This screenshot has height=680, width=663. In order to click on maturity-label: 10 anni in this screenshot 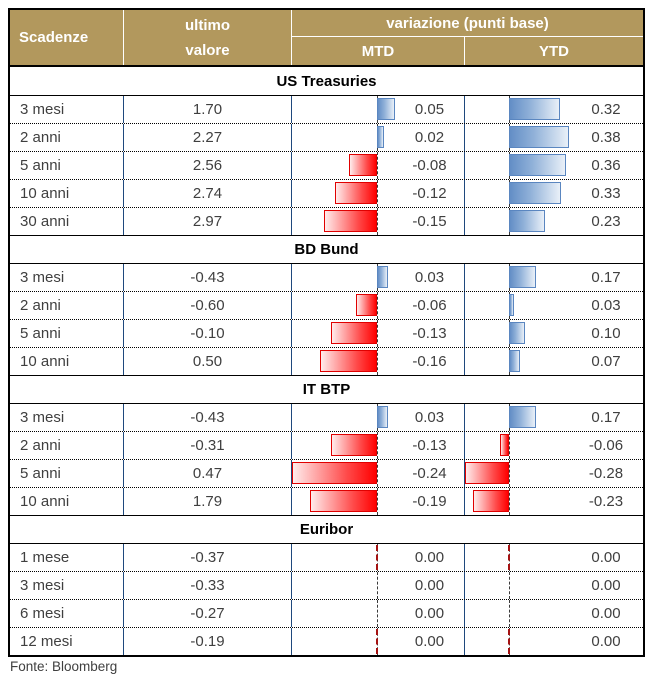, I will do `click(45, 193)`.